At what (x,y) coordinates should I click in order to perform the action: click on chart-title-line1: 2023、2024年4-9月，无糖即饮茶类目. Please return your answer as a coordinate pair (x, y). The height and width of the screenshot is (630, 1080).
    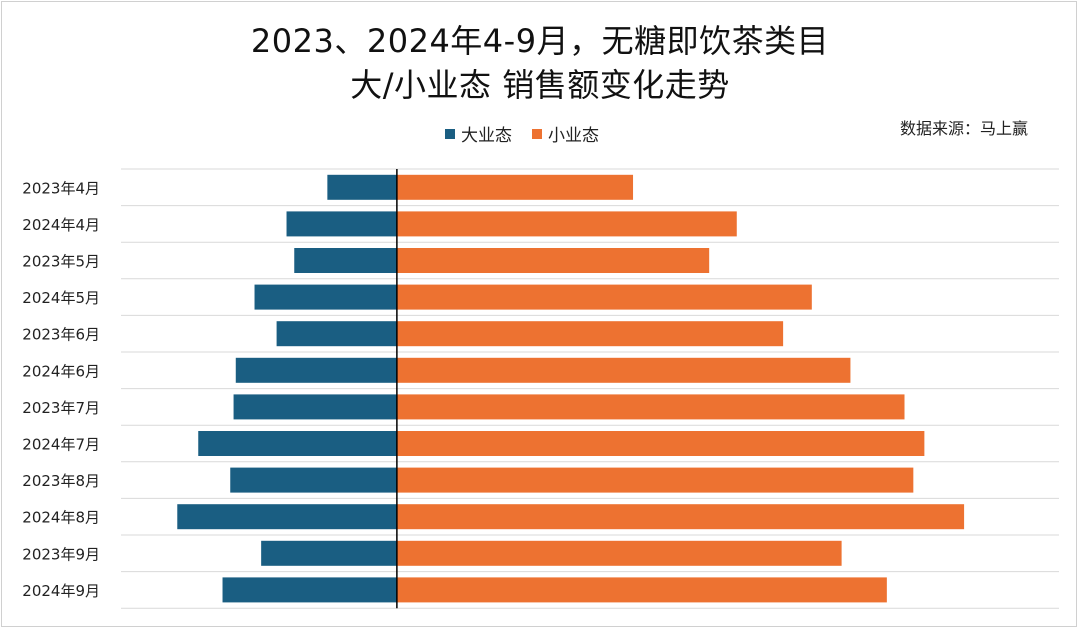
    Looking at the image, I should click on (540, 41).